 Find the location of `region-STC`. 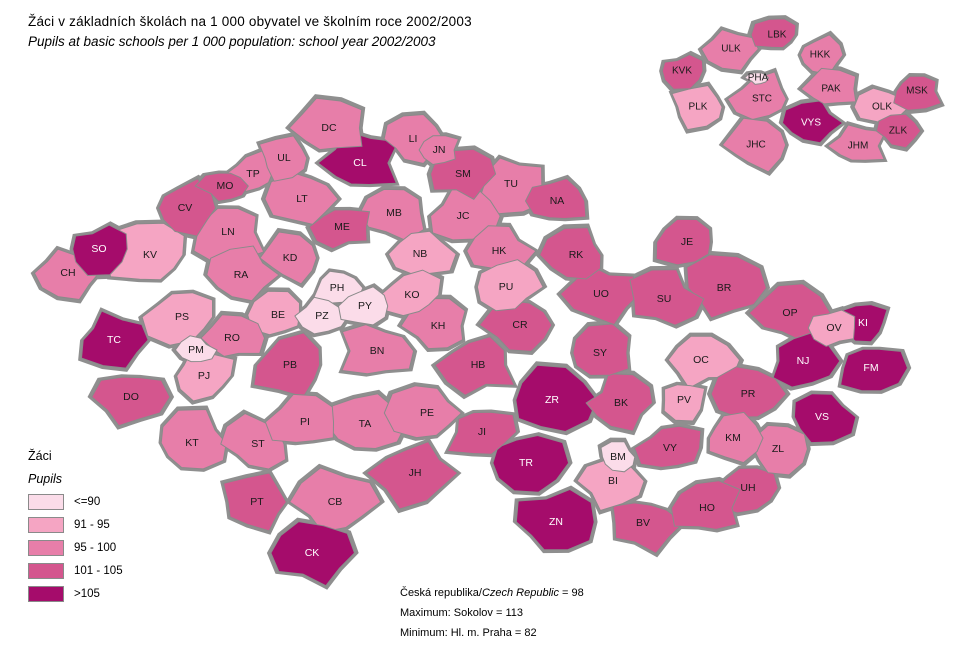

region-STC is located at coordinates (756, 96).